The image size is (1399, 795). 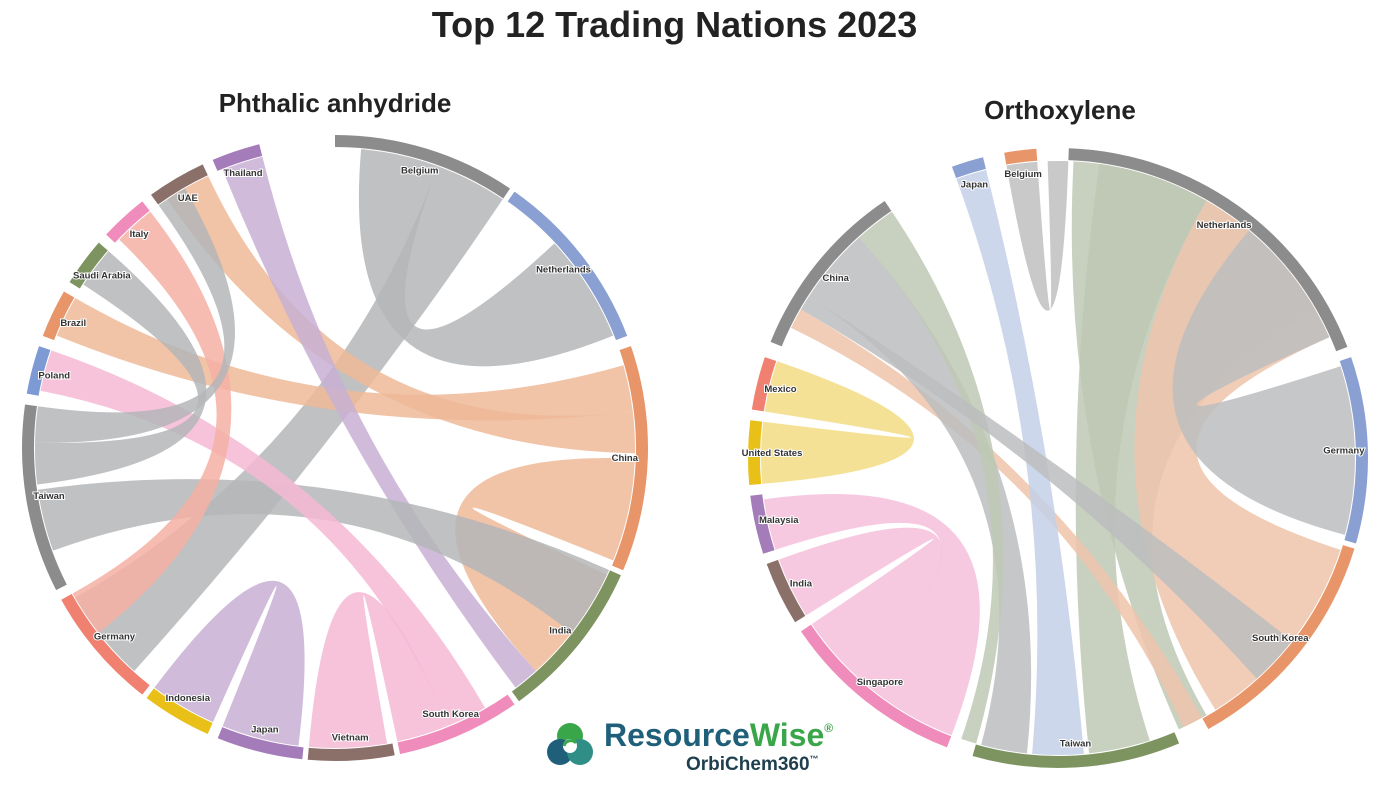 What do you see at coordinates (1060, 110) in the screenshot?
I see `chart-title-orthoxylene: Orthoxylene` at bounding box center [1060, 110].